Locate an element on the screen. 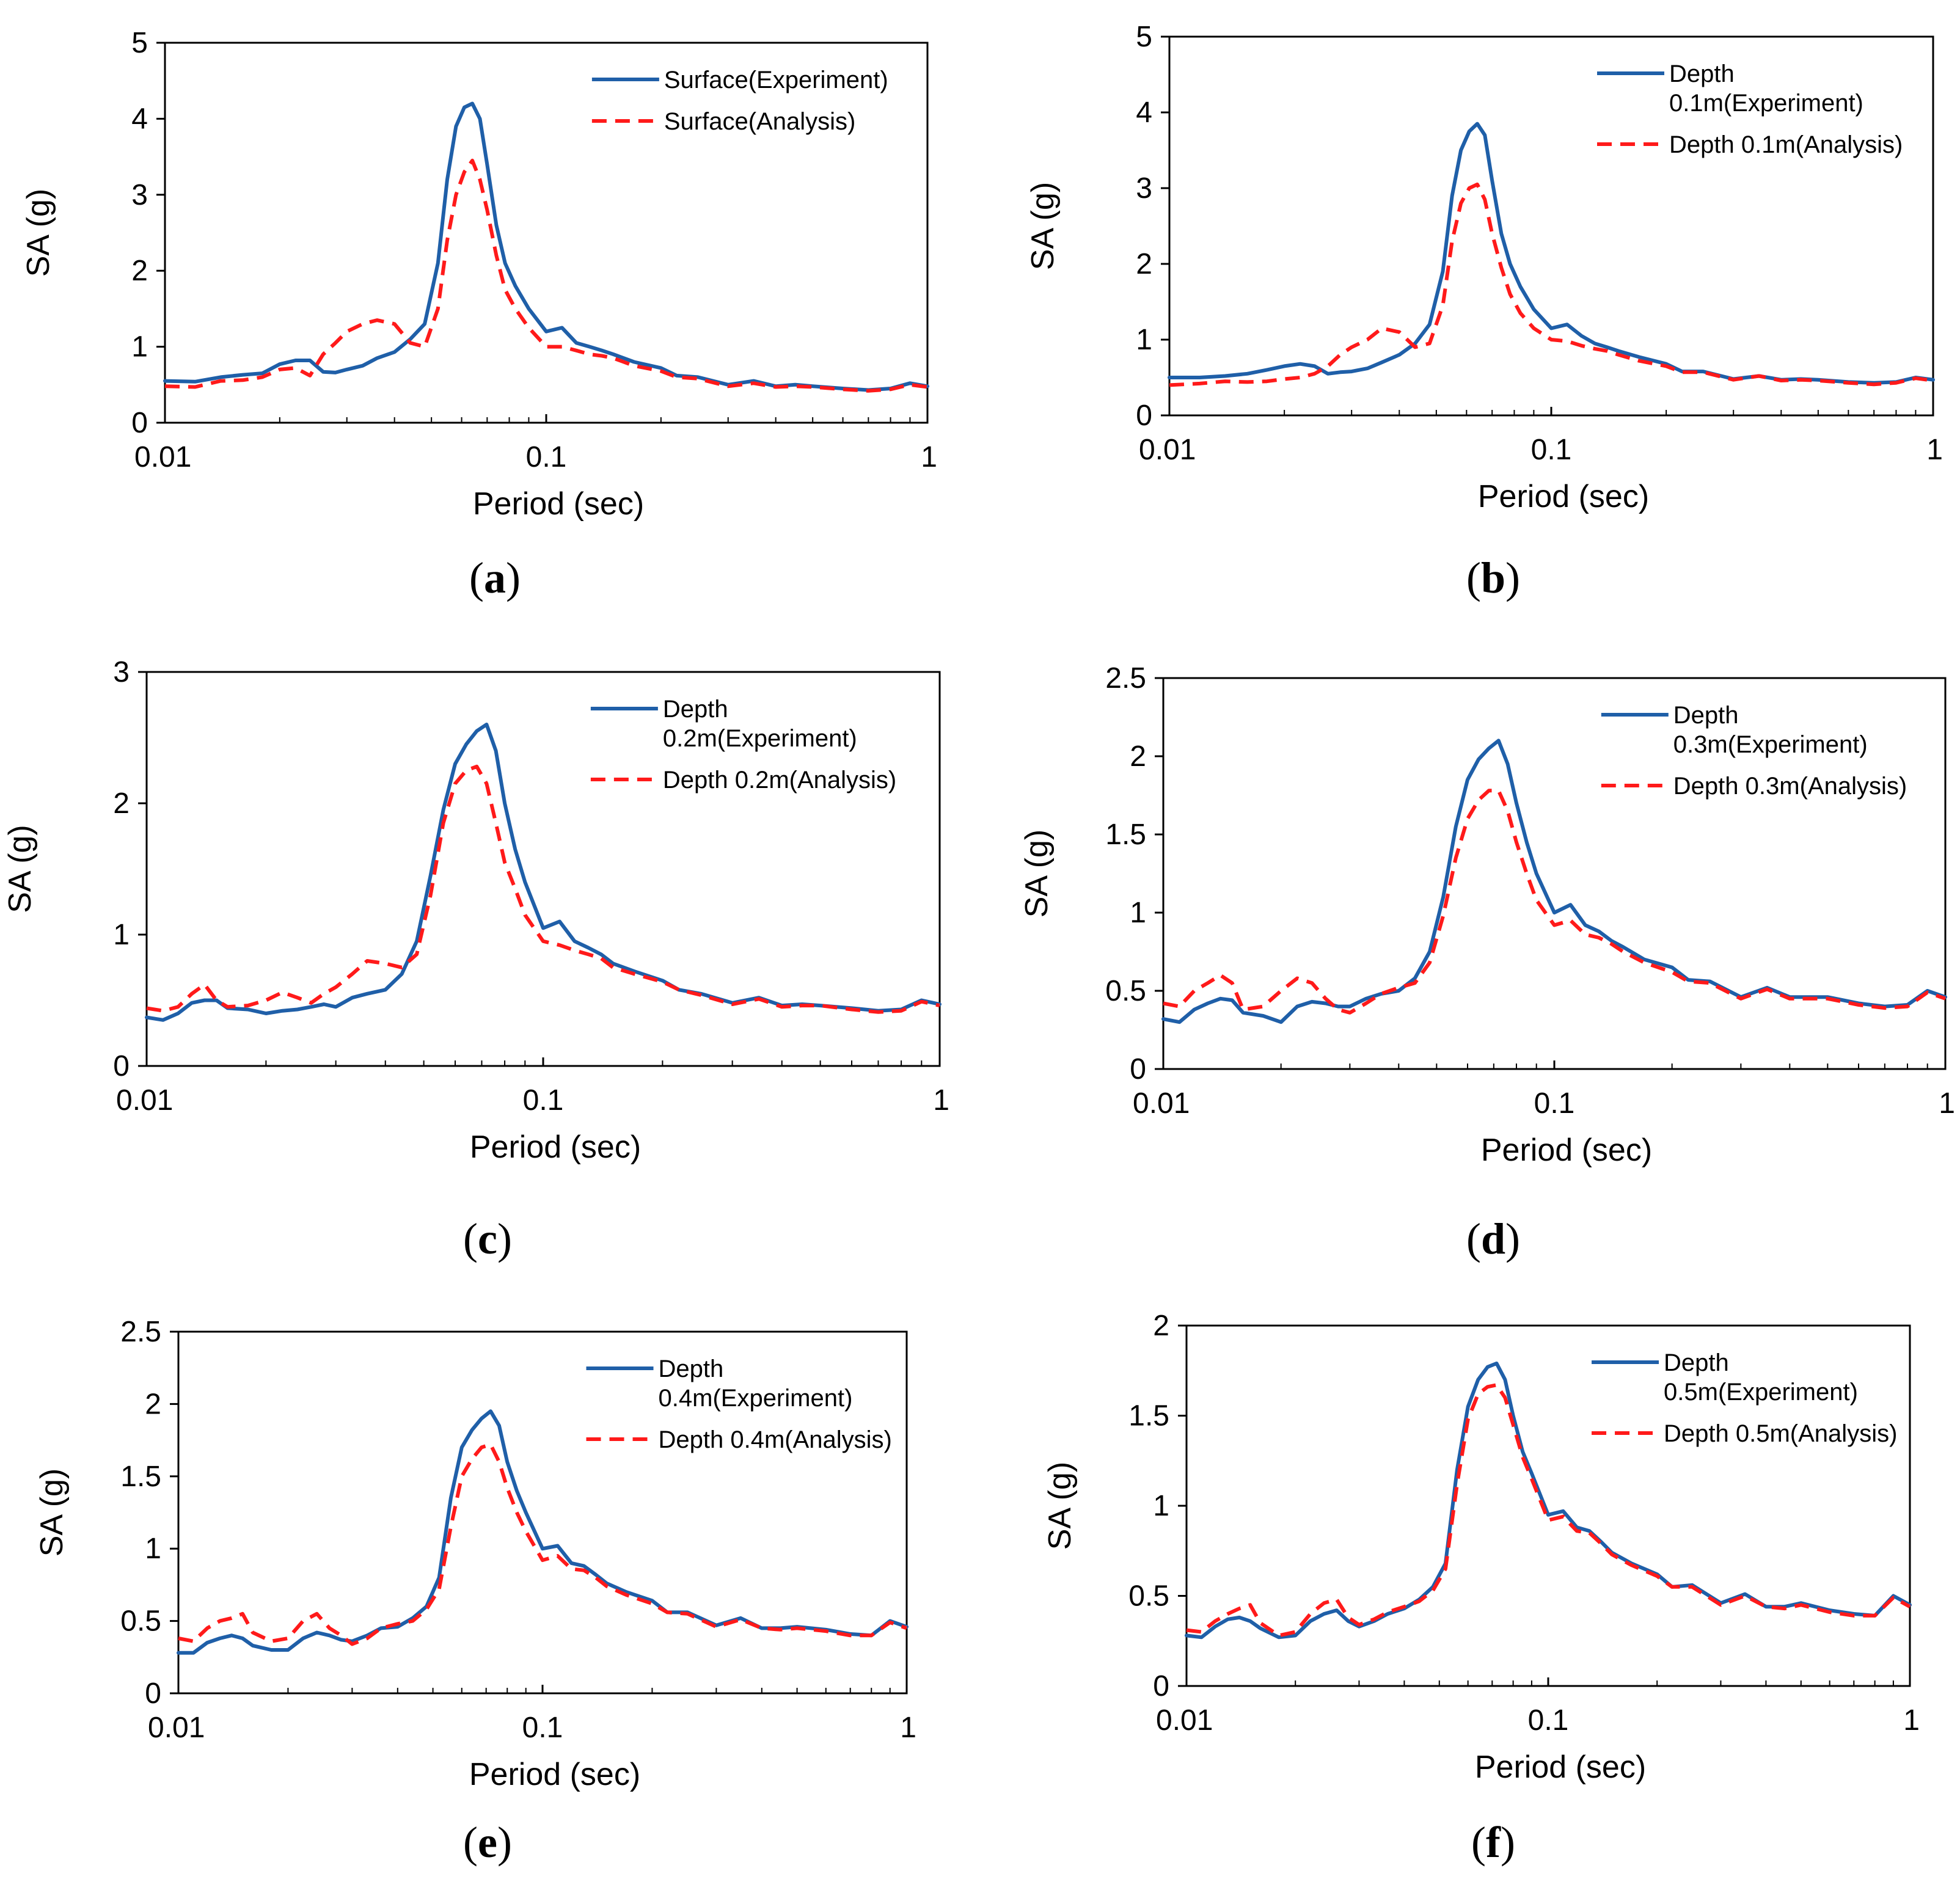 This screenshot has height=1890, width=1960. legend-label-experiment: 0.1m(Experiment) is located at coordinates (1766, 104).